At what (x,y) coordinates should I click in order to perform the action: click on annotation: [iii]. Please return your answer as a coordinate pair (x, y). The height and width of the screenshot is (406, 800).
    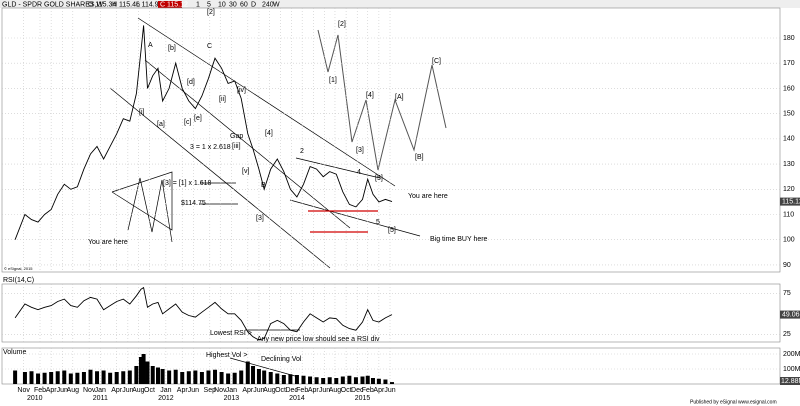
    Looking at the image, I should click on (236, 146).